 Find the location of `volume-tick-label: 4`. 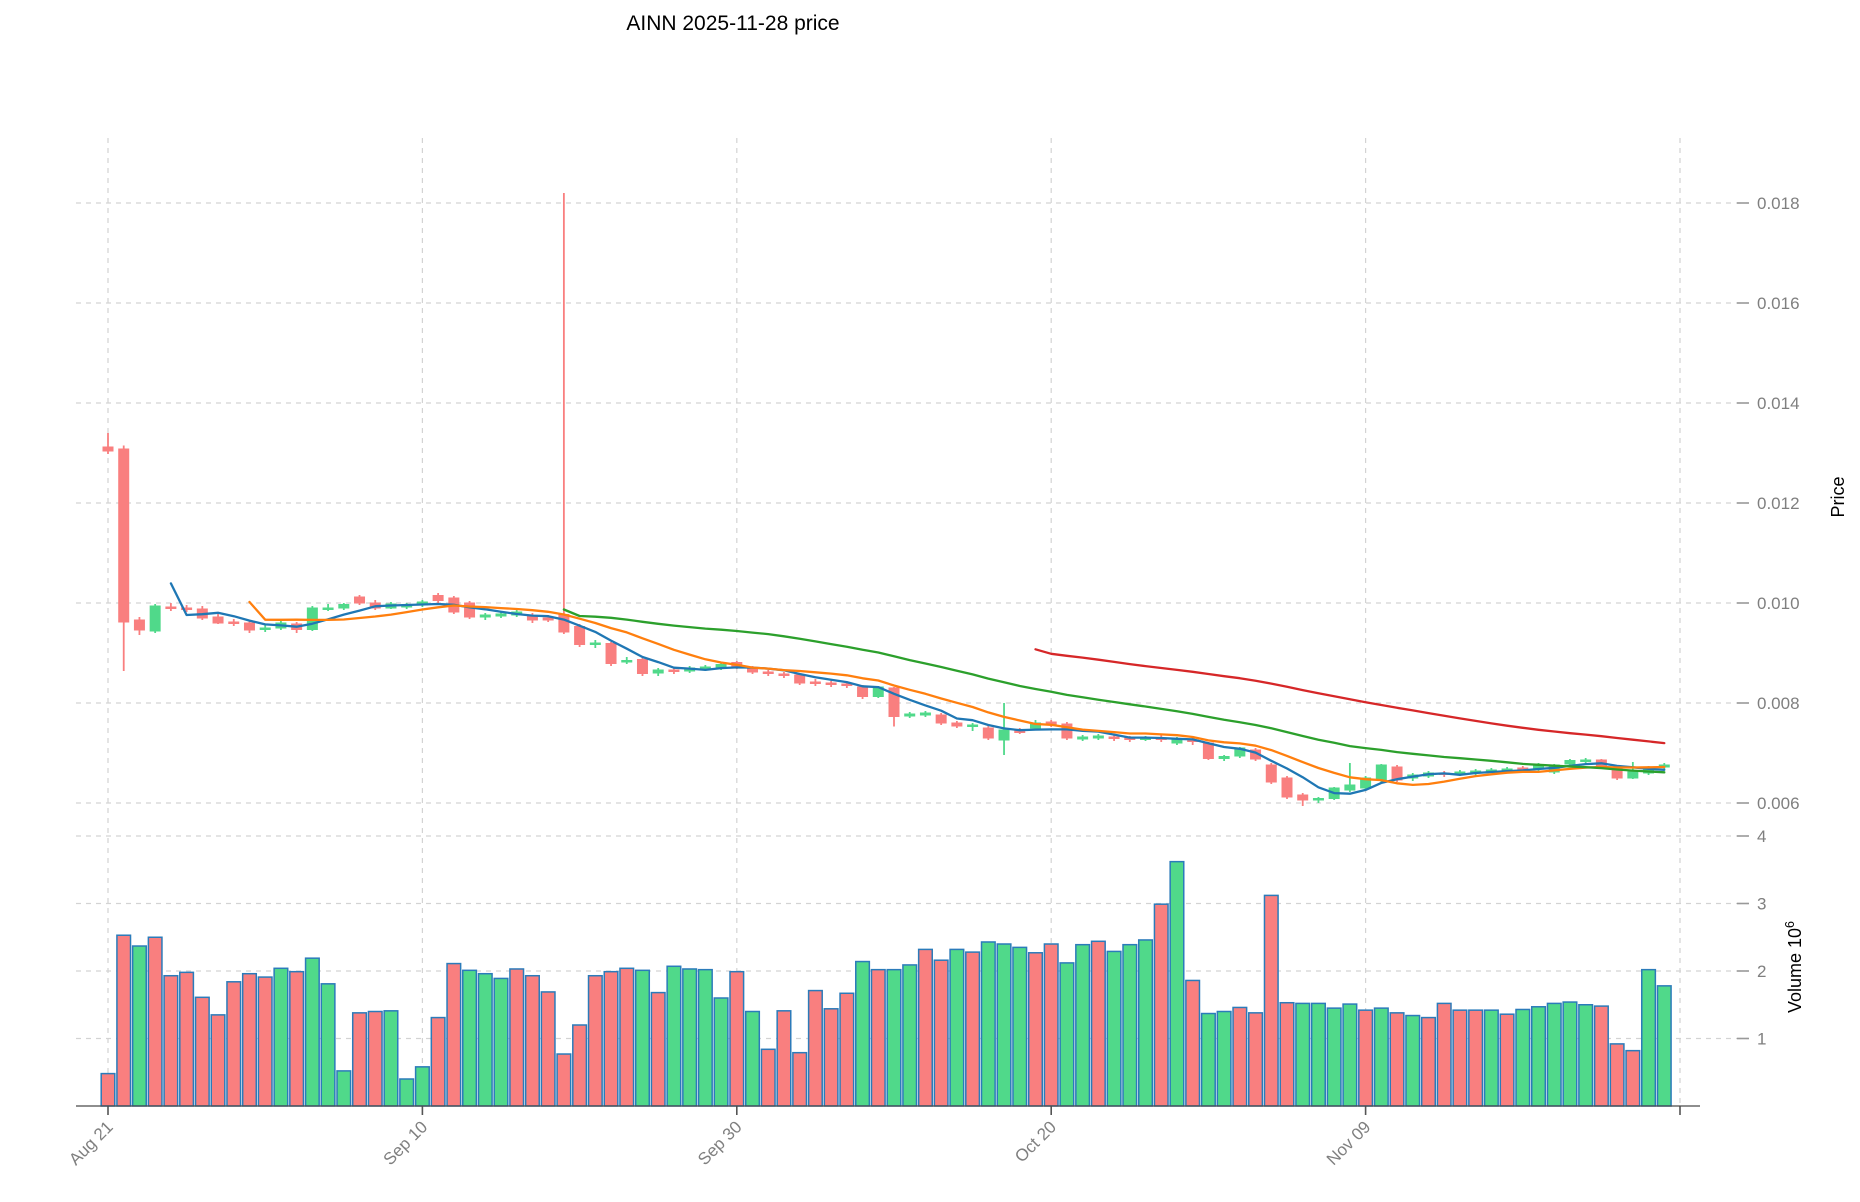

volume-tick-label: 4 is located at coordinates (1761, 836).